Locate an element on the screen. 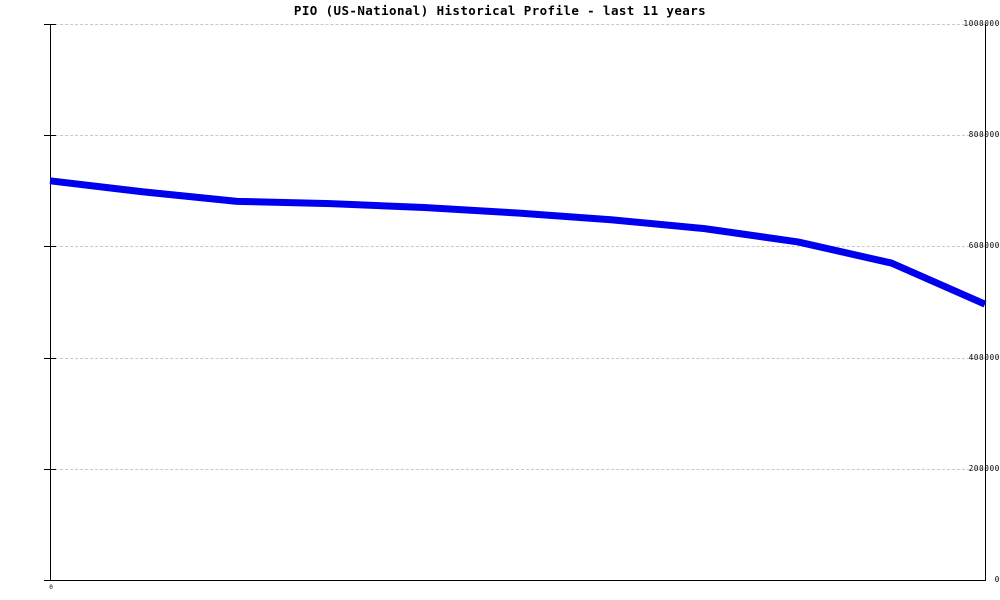 This screenshot has width=1000, height=600. y-axis-tick-label-1000000: 1000000 is located at coordinates (981, 23).